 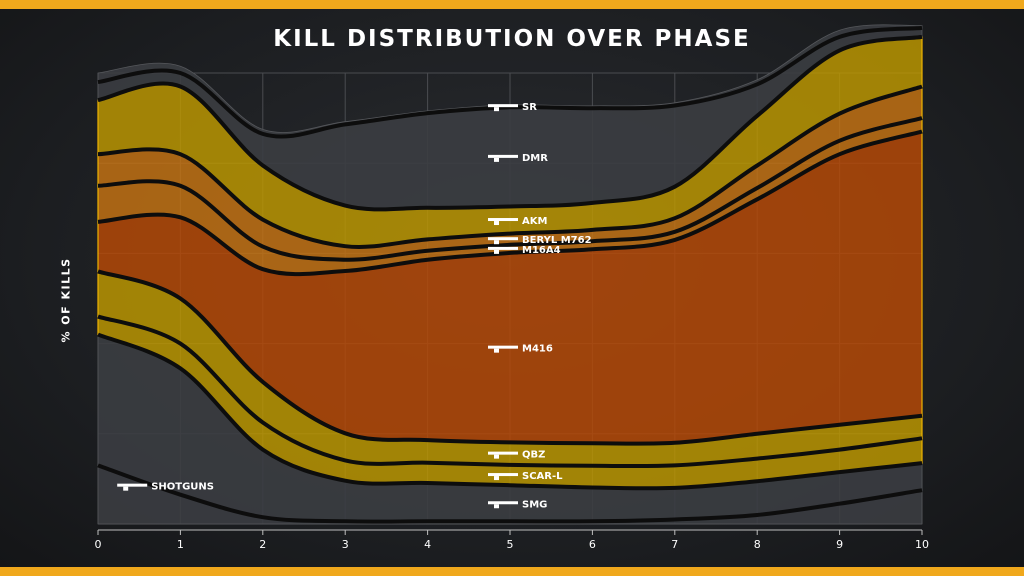 What do you see at coordinates (839, 544) in the screenshot?
I see `x-tick-label: 9` at bounding box center [839, 544].